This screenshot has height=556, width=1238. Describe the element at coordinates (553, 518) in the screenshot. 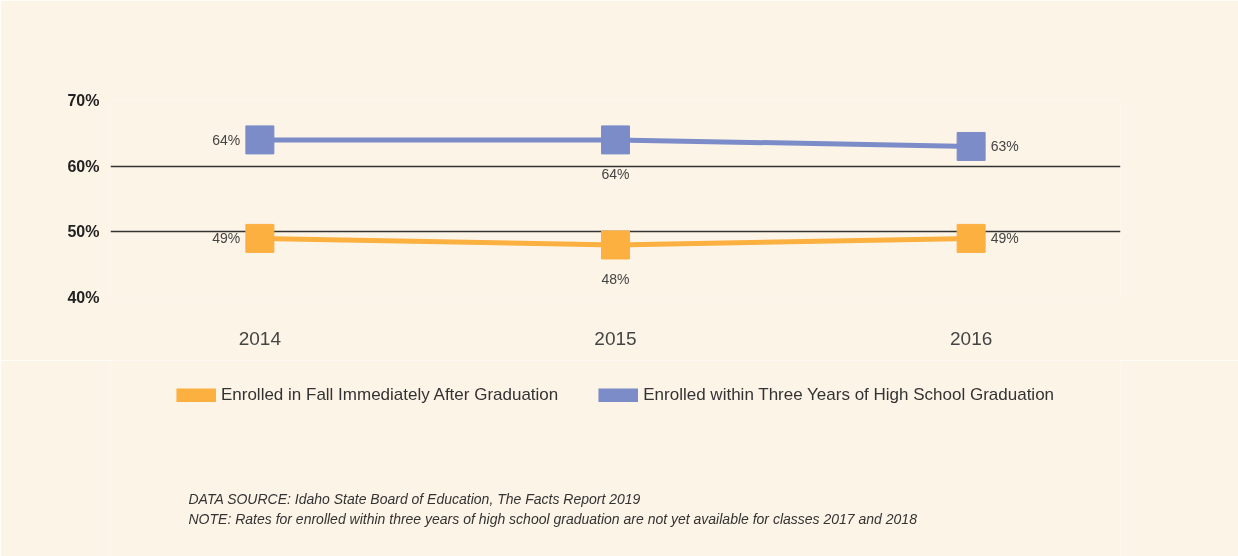

I see `text: NOTE: Rates for enrolled within three years of high school graduation are not yet available for classes 2017 and 2018` at that location.